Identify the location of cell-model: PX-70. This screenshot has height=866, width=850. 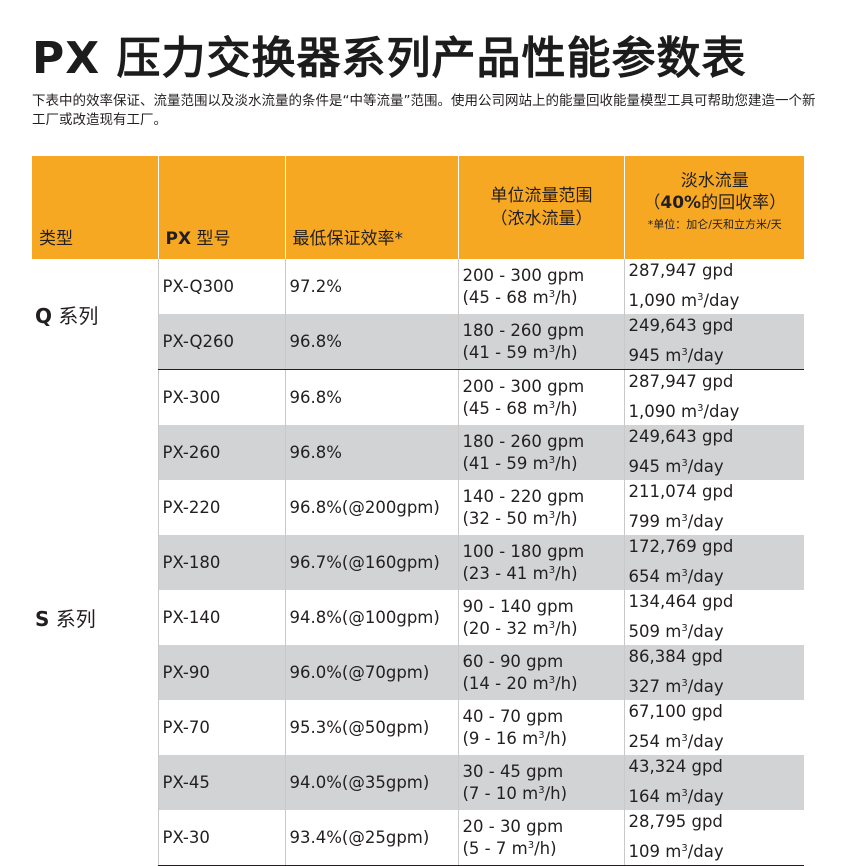
(221, 727).